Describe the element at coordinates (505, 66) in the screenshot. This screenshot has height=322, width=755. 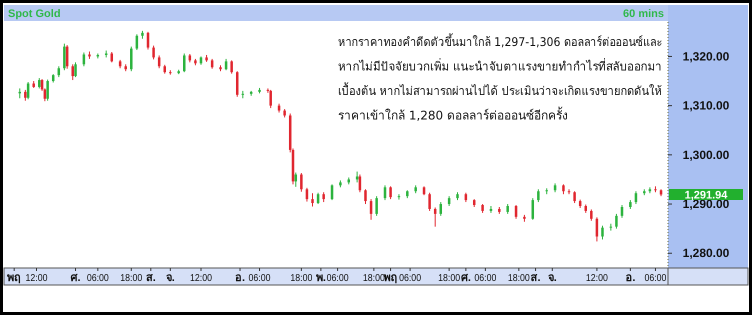
I see `annotation: หากไม่มีปัจจัยบวกเพิ่ม แนะนำจับตาแรงขายทำกำไรที่สลับออกมา` at that location.